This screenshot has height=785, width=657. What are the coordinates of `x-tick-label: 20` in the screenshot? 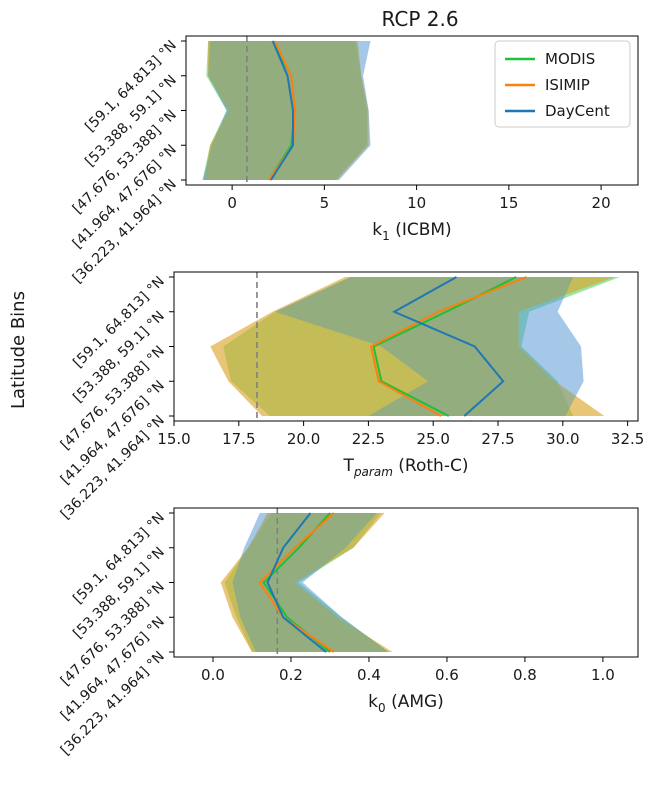 It's located at (601, 203).